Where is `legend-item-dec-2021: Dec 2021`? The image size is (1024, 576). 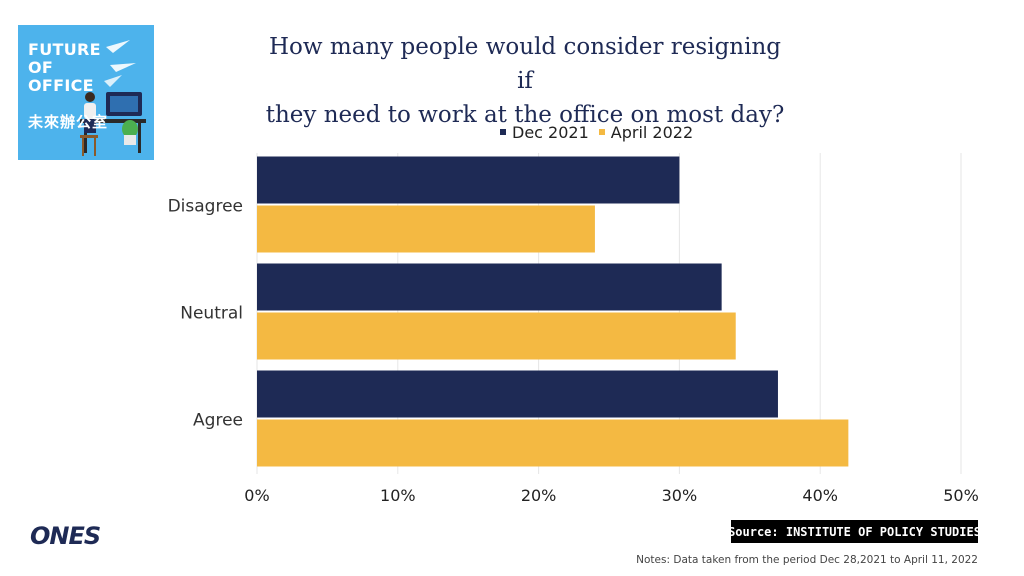 legend-item-dec-2021: Dec 2021 is located at coordinates (544, 132).